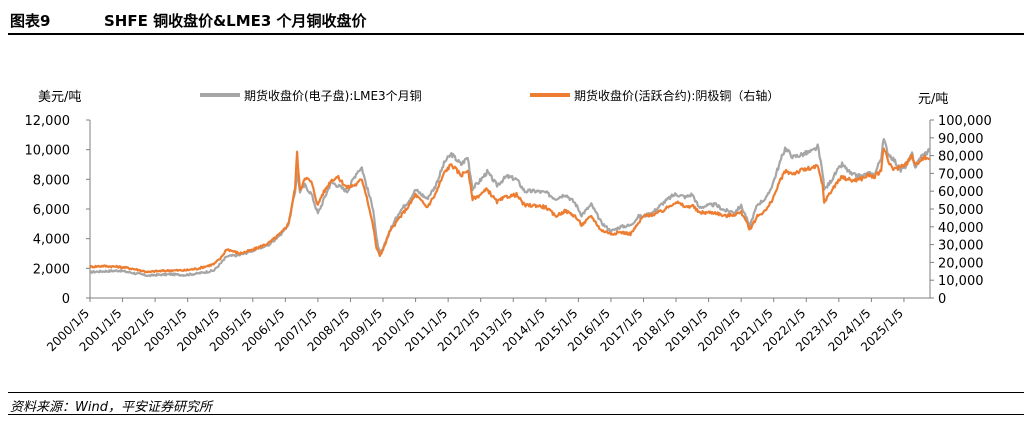 This screenshot has width=1032, height=421. I want to click on y-right-tick-label: 70,000, so click(961, 174).